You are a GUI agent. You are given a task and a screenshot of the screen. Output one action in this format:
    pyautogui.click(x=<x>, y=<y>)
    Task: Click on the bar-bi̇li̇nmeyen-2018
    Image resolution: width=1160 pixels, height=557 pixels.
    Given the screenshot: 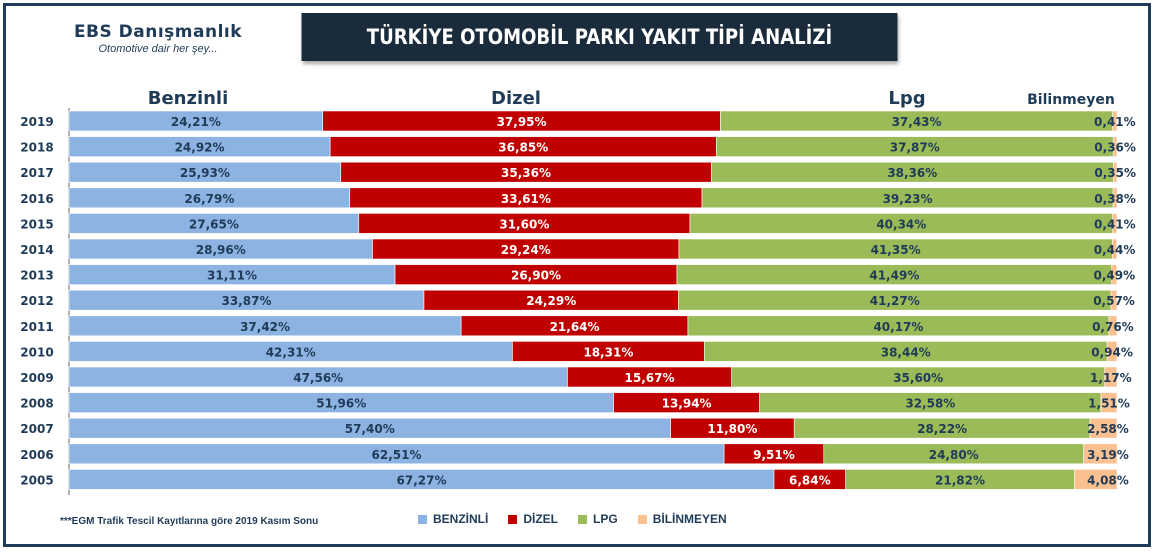 What is the action you would take?
    pyautogui.click(x=1115, y=146)
    